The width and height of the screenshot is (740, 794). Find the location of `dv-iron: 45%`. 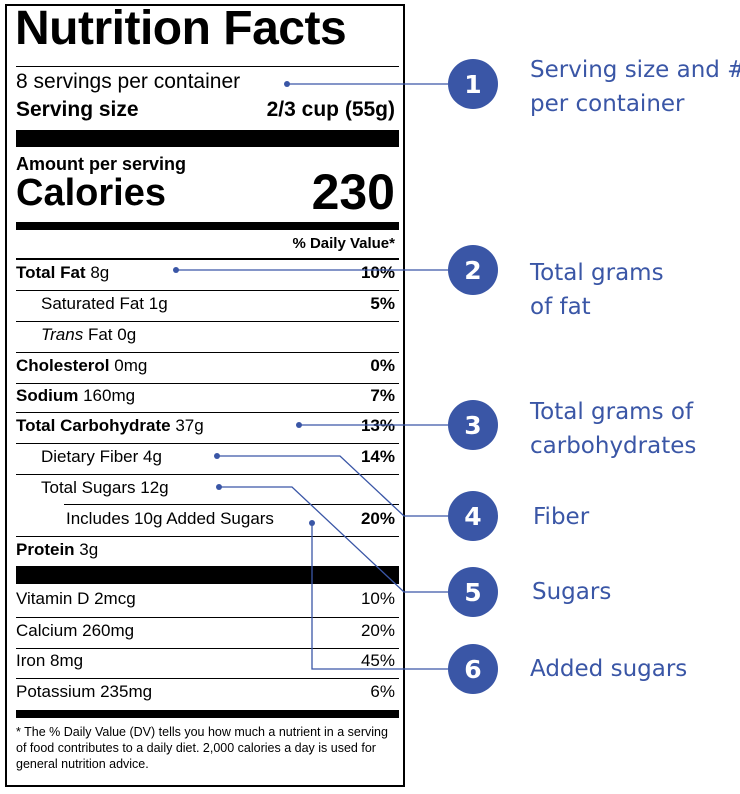

dv-iron: 45% is located at coordinates (377, 660).